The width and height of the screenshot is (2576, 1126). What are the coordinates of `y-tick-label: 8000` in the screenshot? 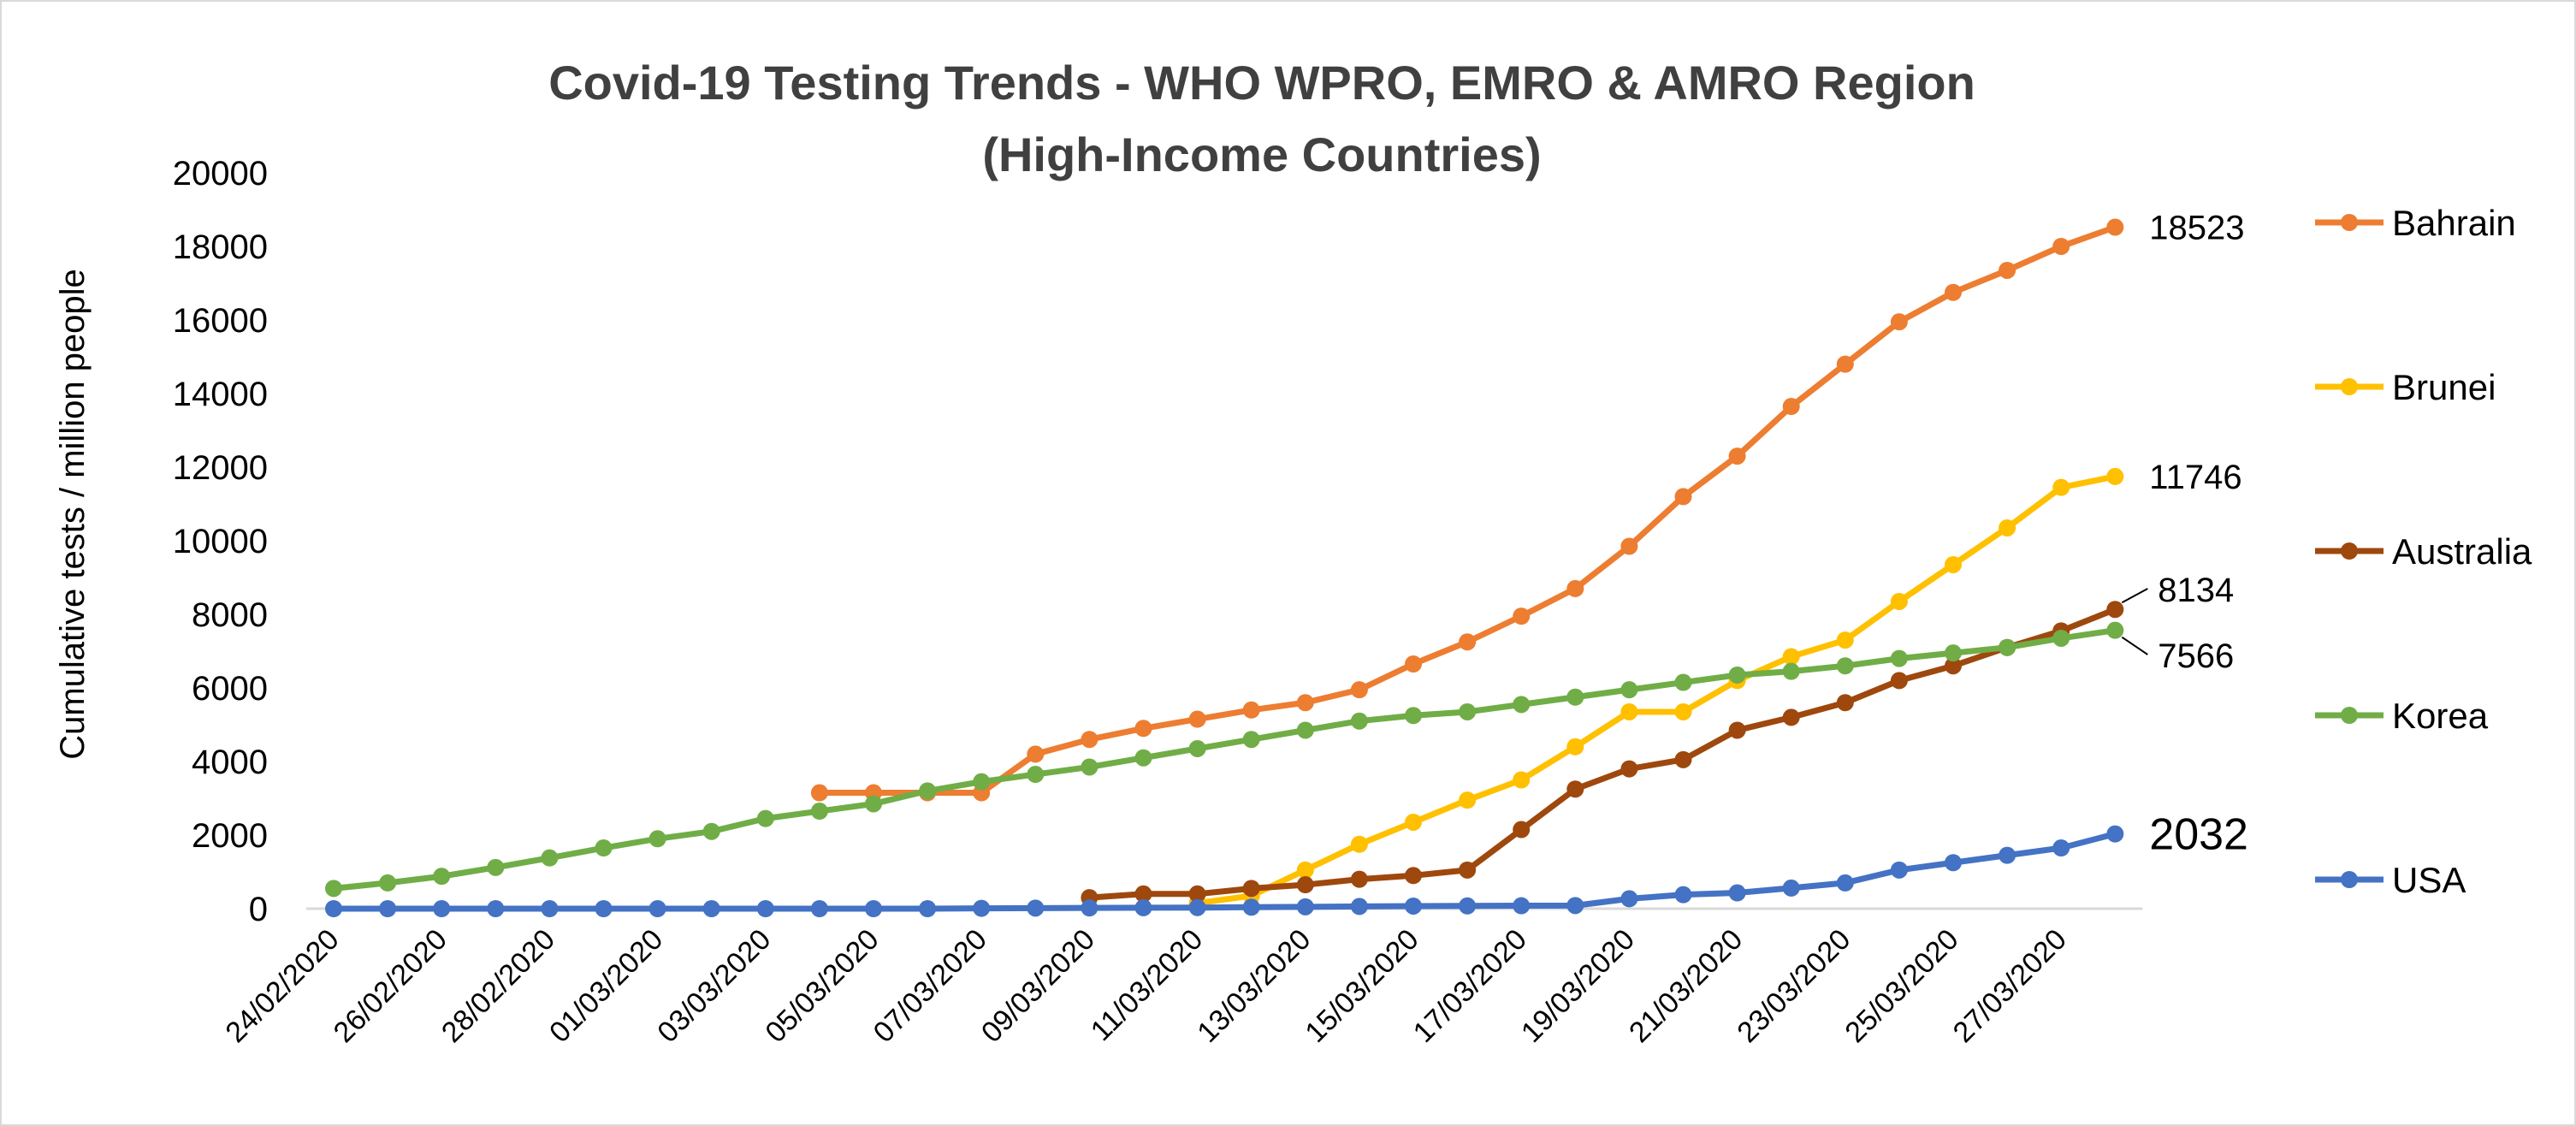 It's located at (230, 615).